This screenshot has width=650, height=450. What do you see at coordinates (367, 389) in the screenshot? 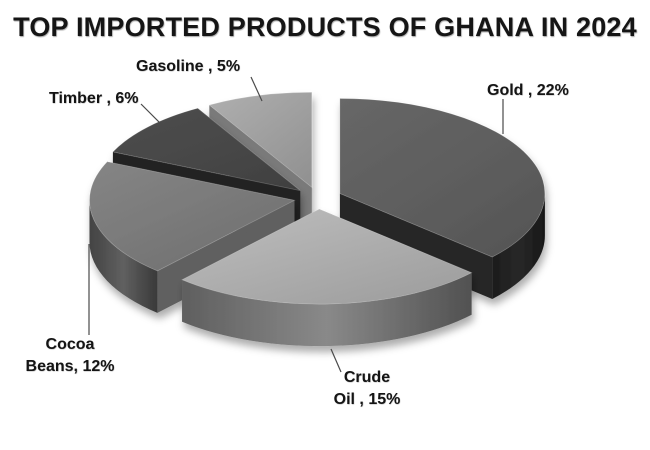
I see `slice-label-crude-oil: Crude Oil , 15%` at bounding box center [367, 389].